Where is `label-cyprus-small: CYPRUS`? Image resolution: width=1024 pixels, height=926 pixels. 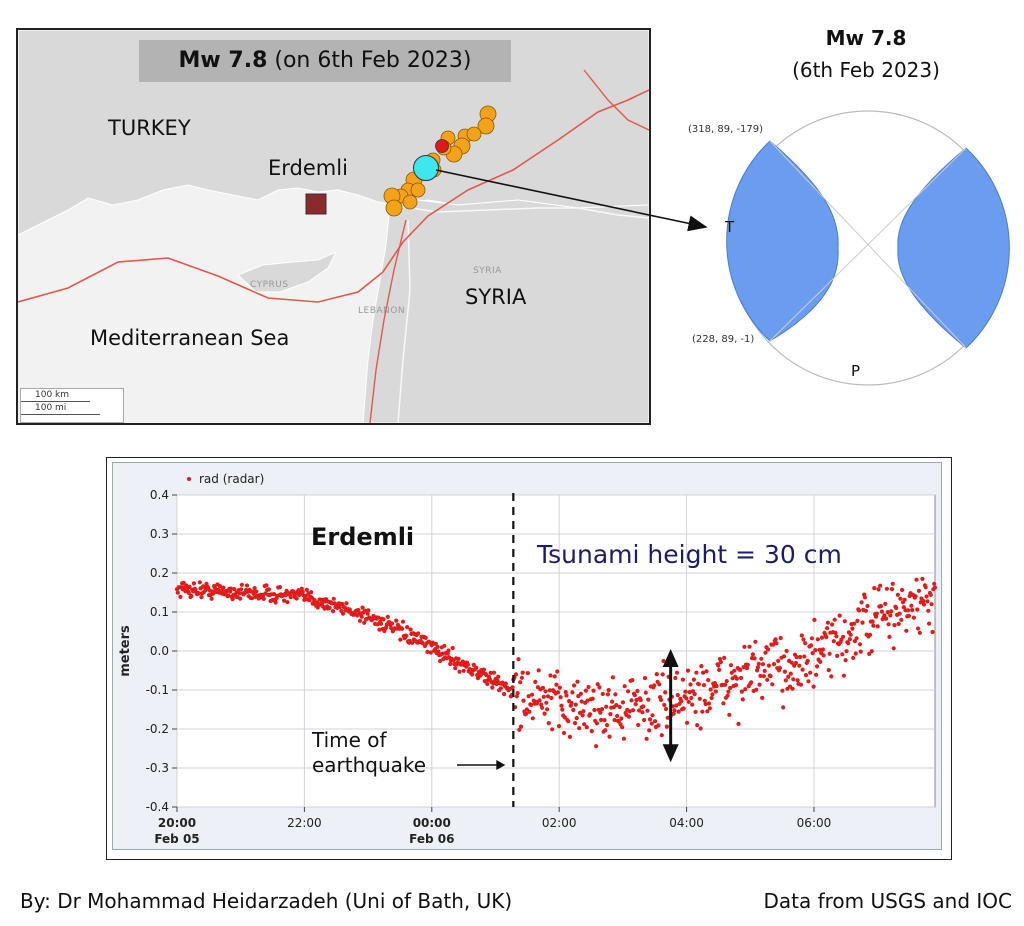
label-cyprus-small: CYPRUS is located at coordinates (269, 285).